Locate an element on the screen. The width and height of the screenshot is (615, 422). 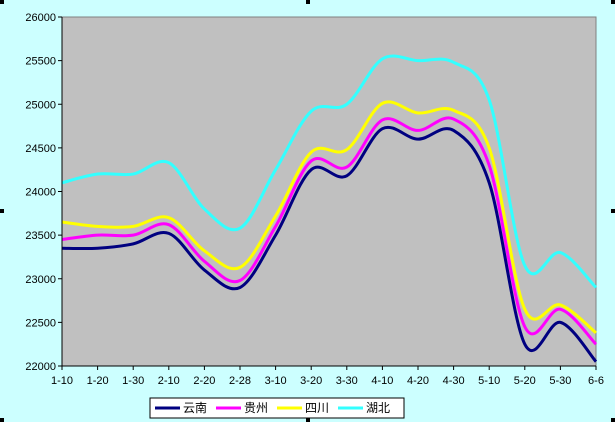
x-tick-label: 5-10 is located at coordinates (489, 381).